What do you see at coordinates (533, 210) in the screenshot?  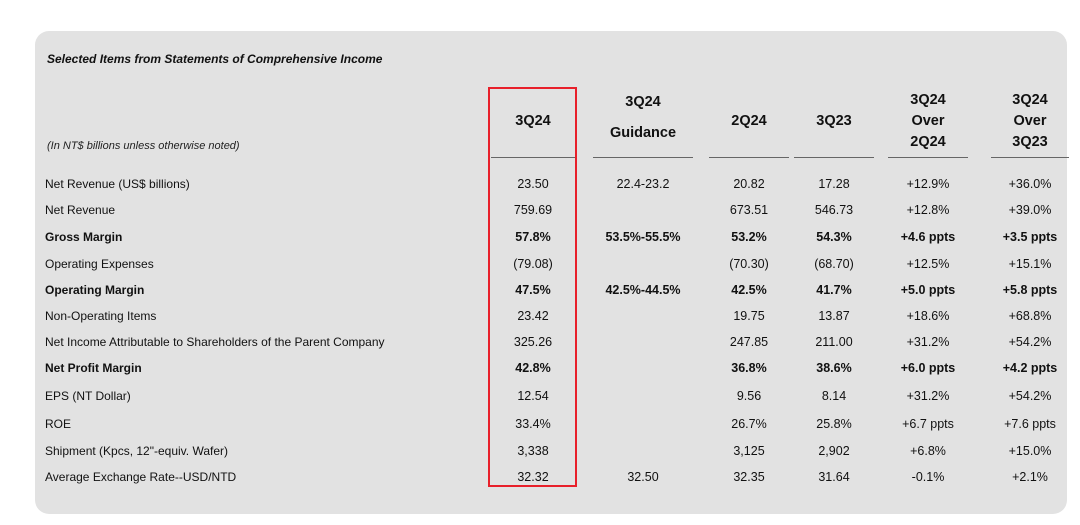 I see `table-cell: 759.69` at bounding box center [533, 210].